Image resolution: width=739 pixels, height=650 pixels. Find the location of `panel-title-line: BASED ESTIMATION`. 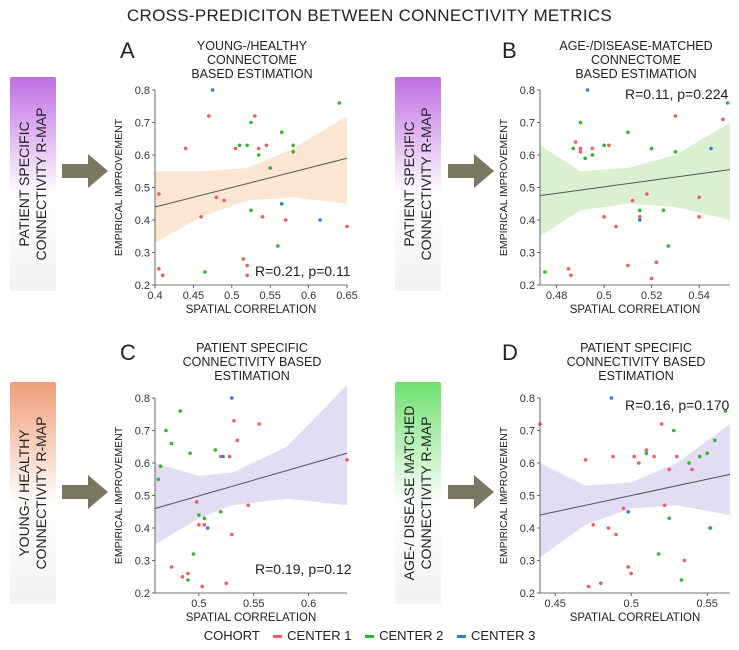

panel-title-line: BASED ESTIMATION is located at coordinates (251, 74).